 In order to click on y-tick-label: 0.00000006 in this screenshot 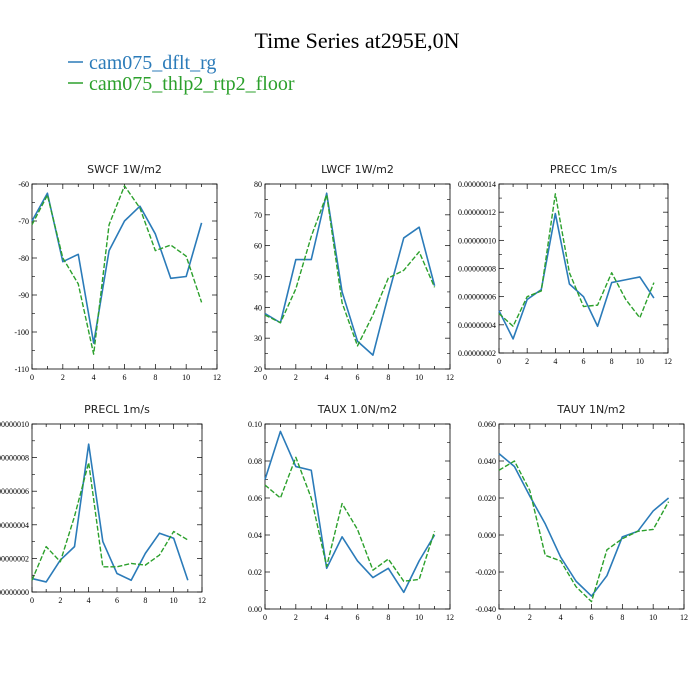, I will do `click(14, 491)`.